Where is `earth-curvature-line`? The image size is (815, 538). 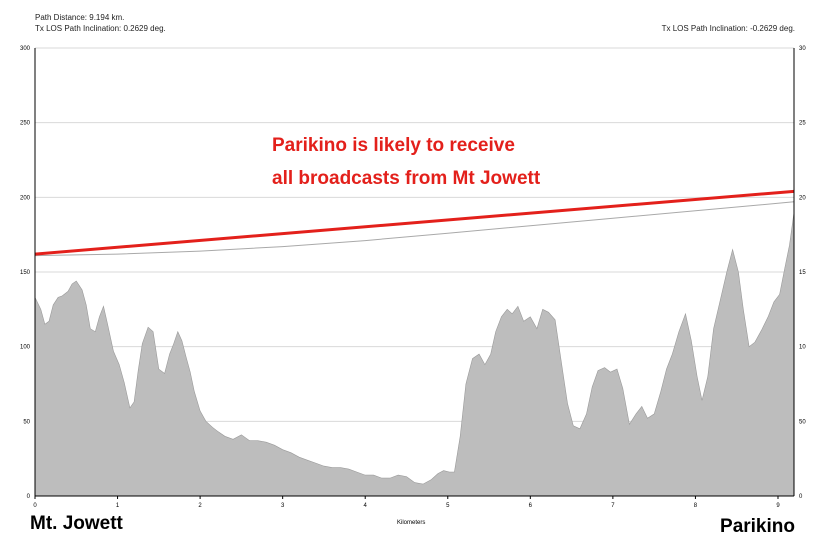
earth-curvature-line is located at coordinates (414, 229).